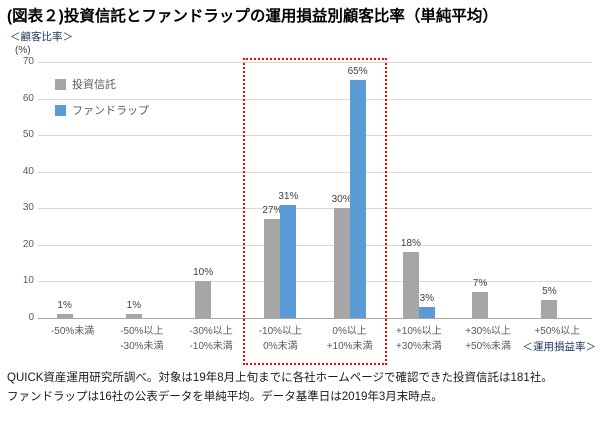 The image size is (601, 427). What do you see at coordinates (549, 291) in the screenshot?
I see `bar-value-label: 5%` at bounding box center [549, 291].